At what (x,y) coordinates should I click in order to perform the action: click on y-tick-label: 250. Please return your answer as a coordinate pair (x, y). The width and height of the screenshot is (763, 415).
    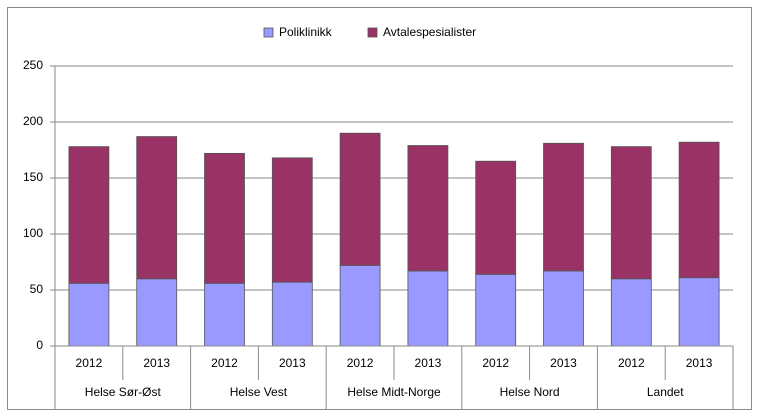
    Looking at the image, I should click on (33, 65).